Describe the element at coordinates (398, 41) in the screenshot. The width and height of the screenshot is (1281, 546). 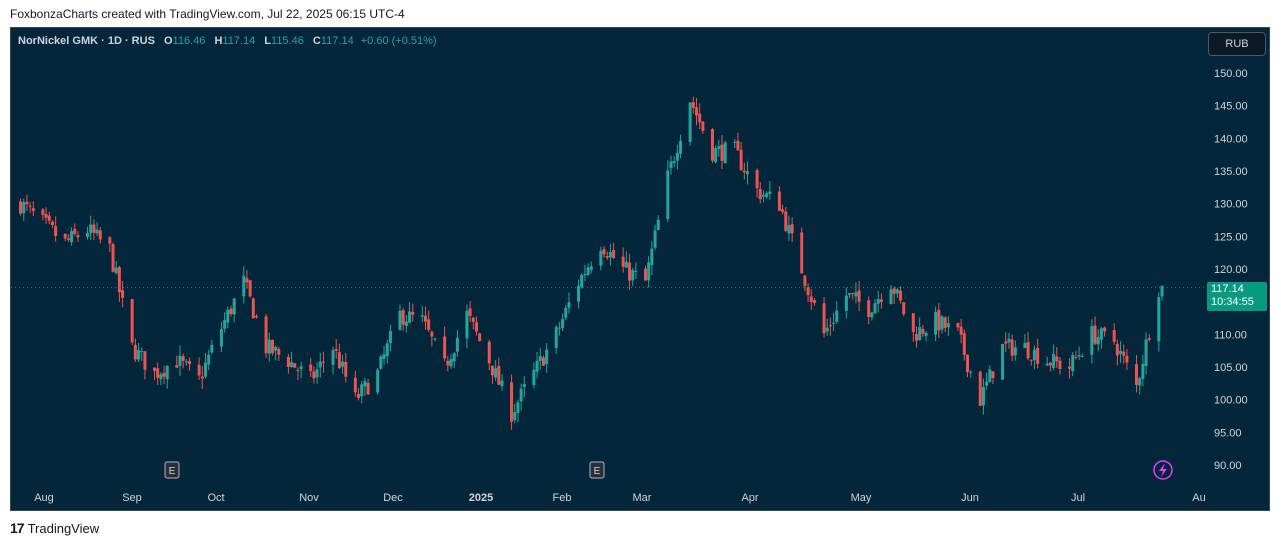
I see `change-value: +0.60 (+0.51%)` at that location.